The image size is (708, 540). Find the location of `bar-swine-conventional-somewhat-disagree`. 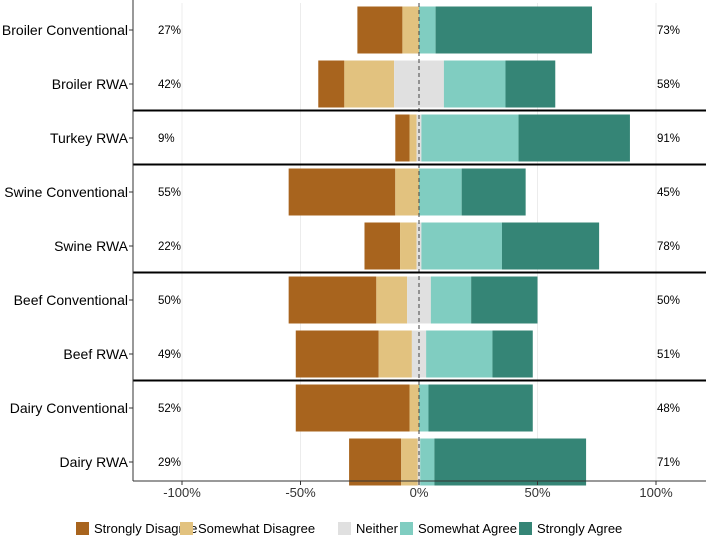

bar-swine-conventional-somewhat-disagree is located at coordinates (407, 192).